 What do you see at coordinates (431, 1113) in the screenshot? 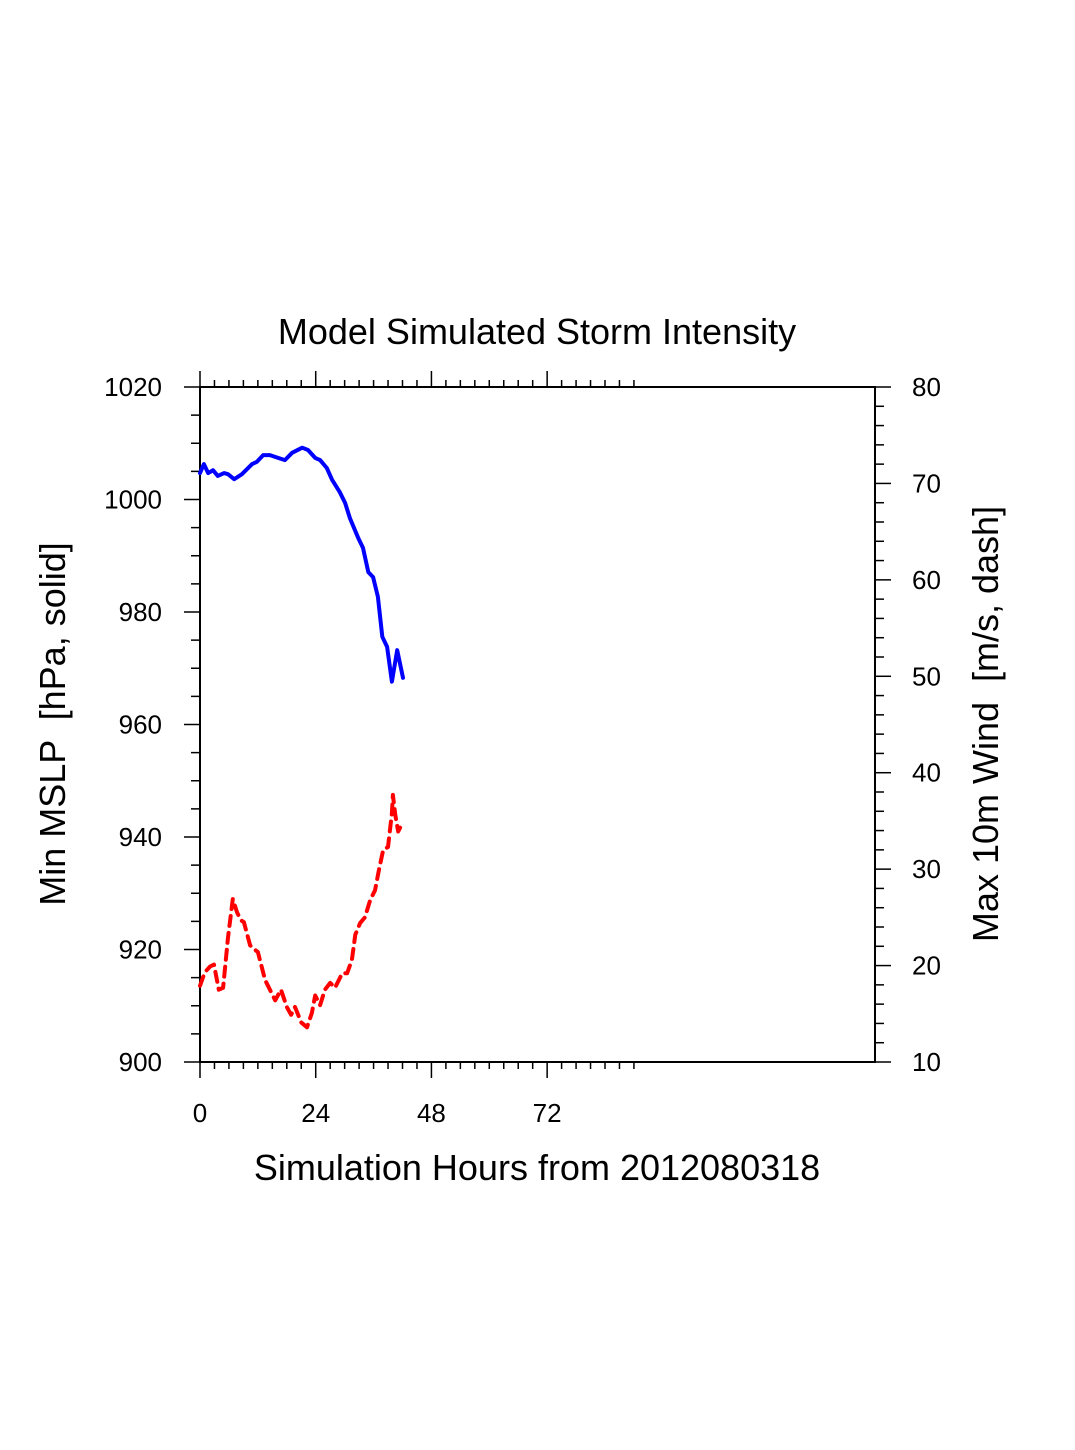
I see `x-tick-label: 48` at bounding box center [431, 1113].